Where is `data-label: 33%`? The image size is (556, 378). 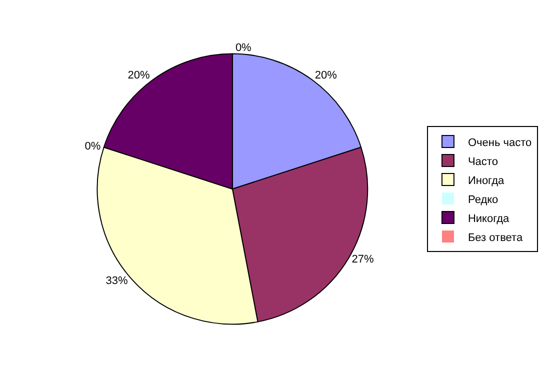
data-label: 33% is located at coordinates (117, 281).